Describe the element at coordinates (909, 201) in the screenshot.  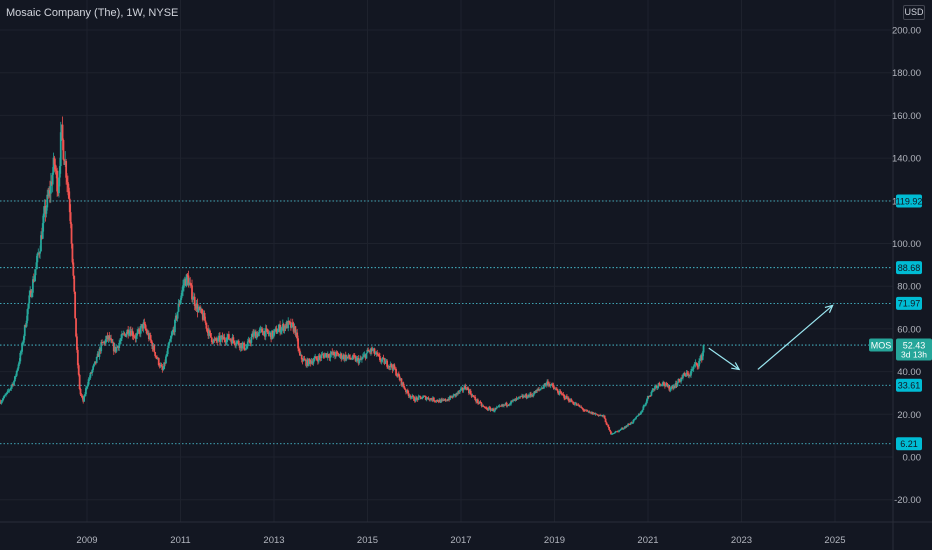
I see `level-label: 119.92` at that location.